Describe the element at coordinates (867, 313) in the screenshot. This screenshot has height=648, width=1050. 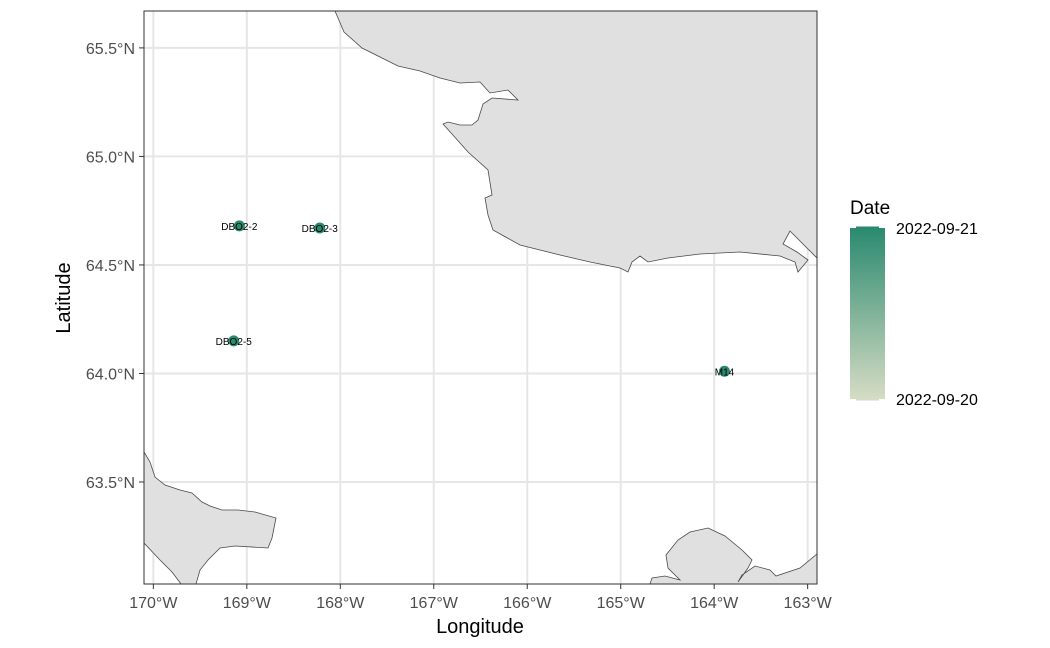
I see `legend-colorbar` at that location.